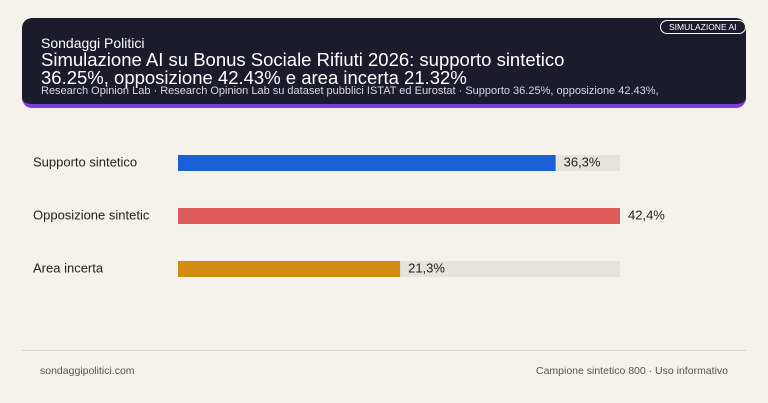 This screenshot has height=403, width=768. I want to click on brand: Sondaggi Politici, so click(93, 43).